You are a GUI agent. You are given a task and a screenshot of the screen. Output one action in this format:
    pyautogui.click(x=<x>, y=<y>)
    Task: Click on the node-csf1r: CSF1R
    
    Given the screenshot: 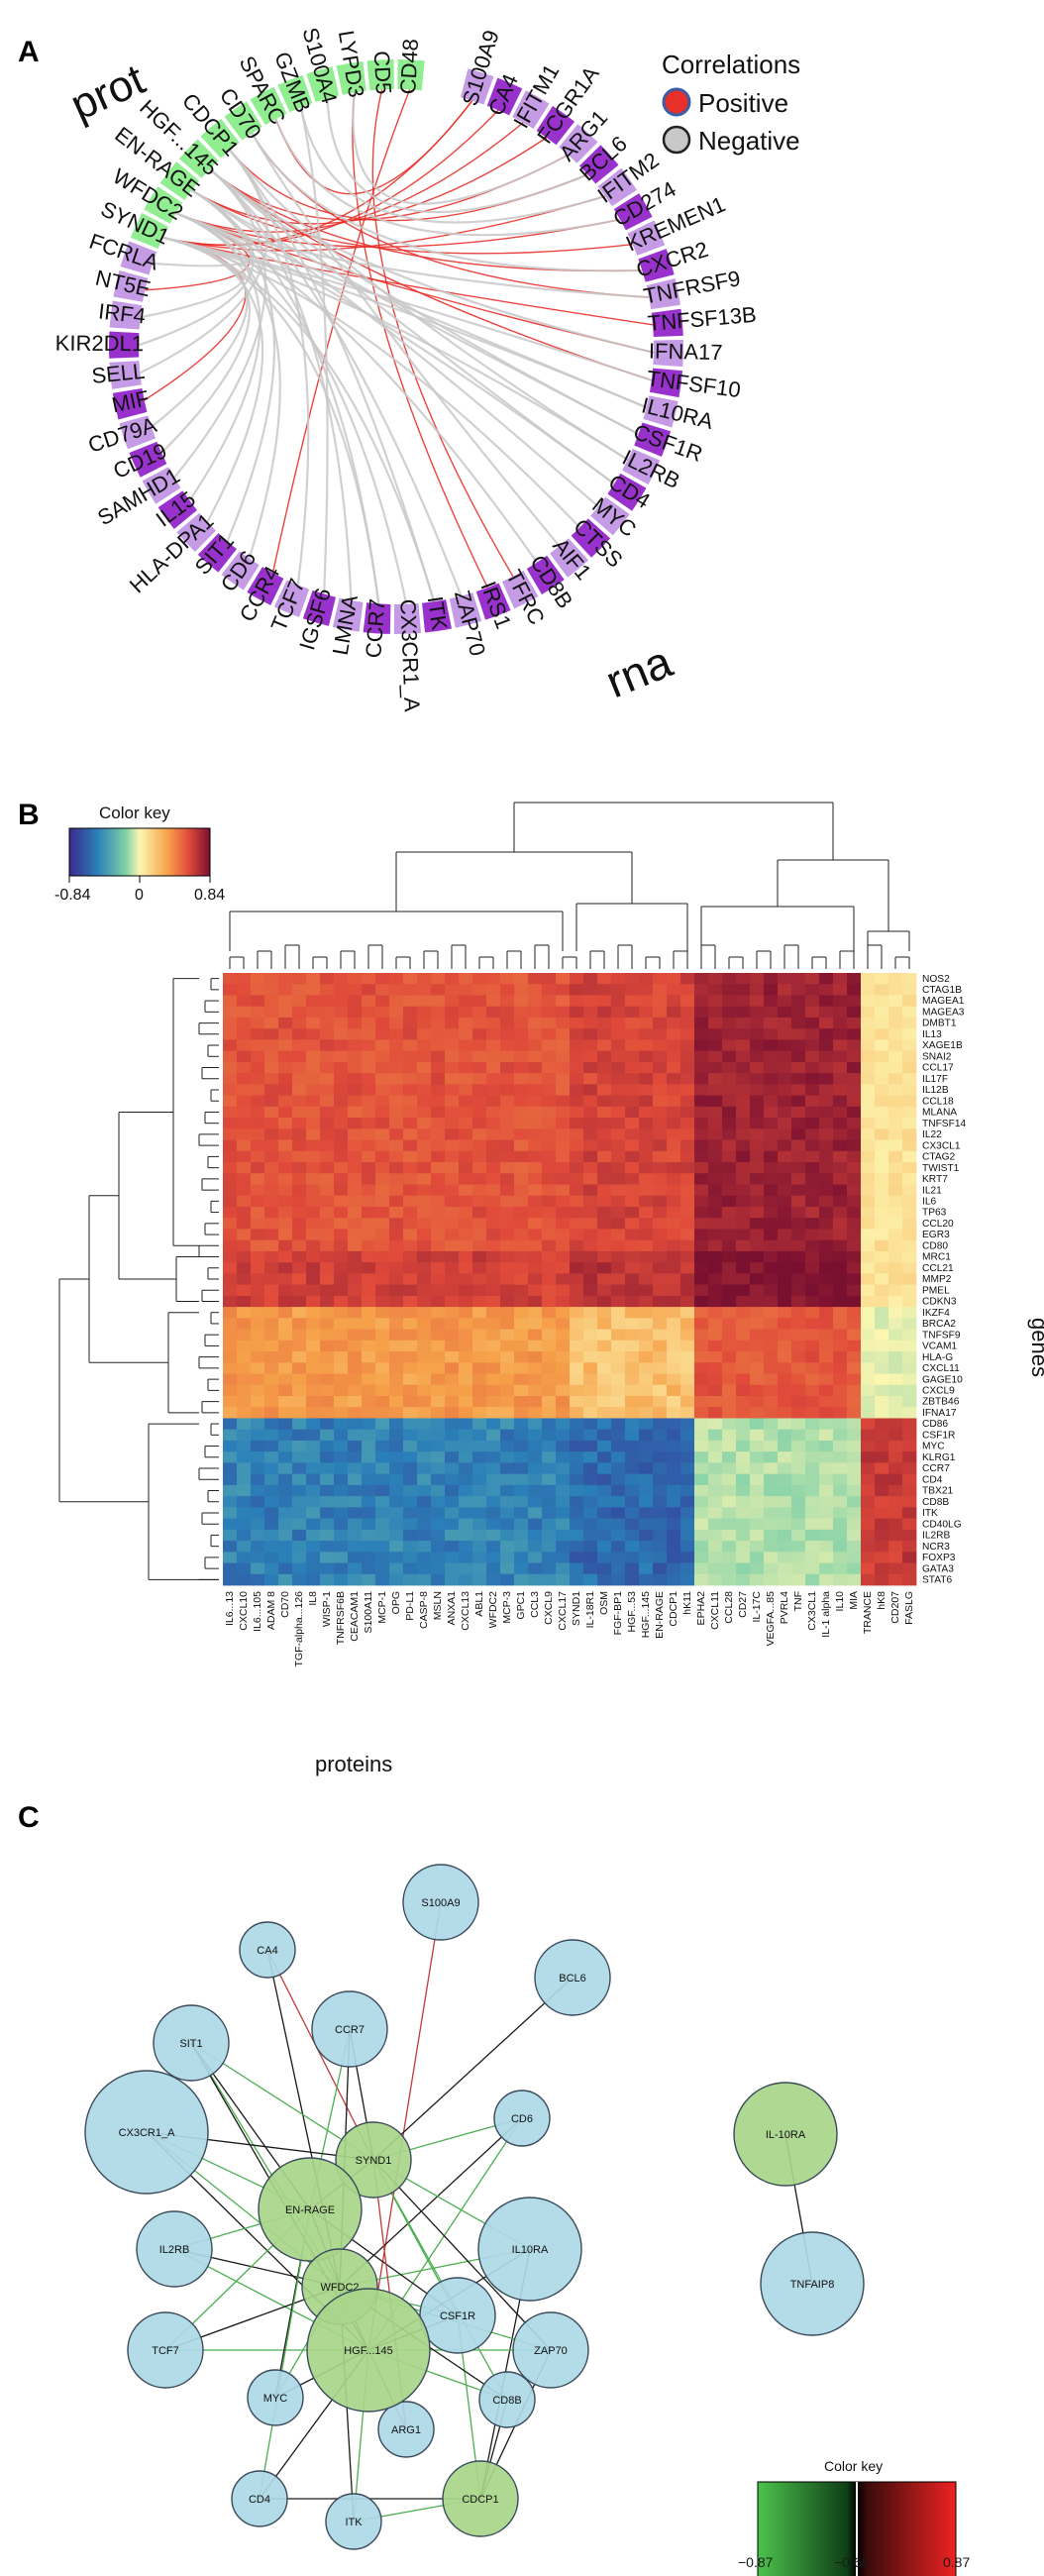 What is the action you would take?
    pyautogui.click(x=457, y=2315)
    